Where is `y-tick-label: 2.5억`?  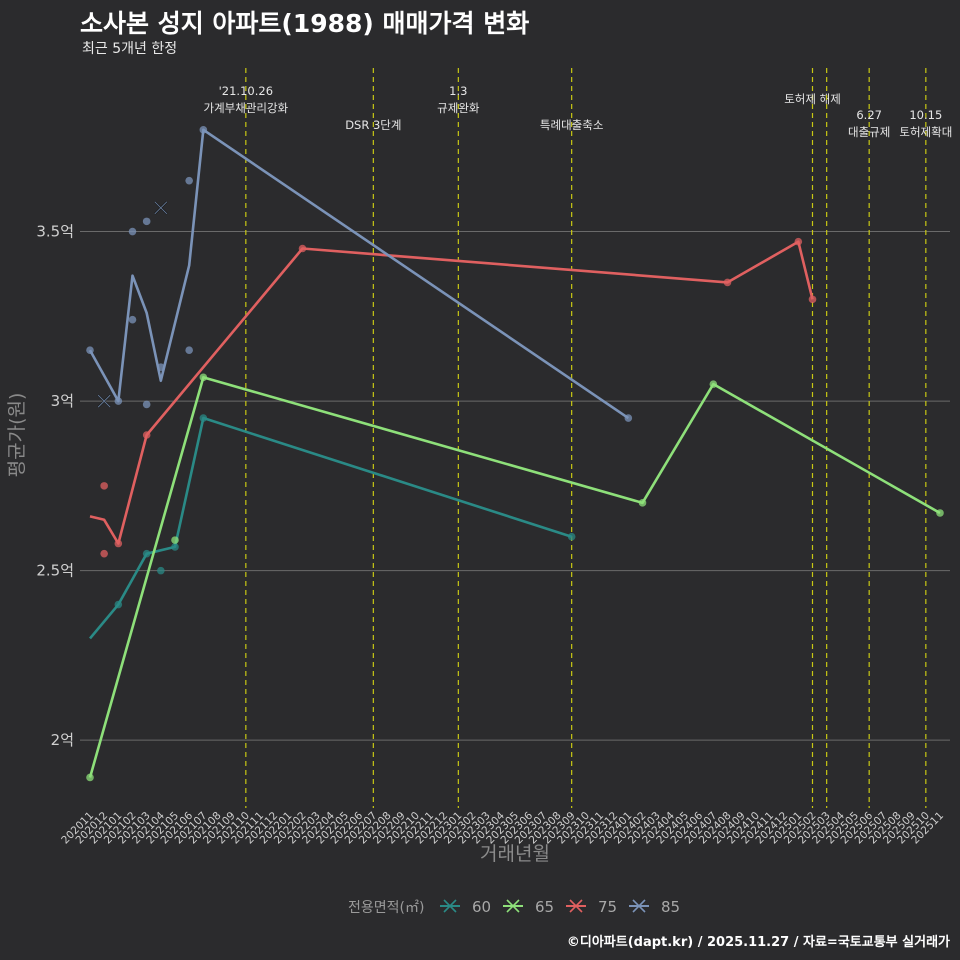 y-tick-label: 2.5억 is located at coordinates (55, 571).